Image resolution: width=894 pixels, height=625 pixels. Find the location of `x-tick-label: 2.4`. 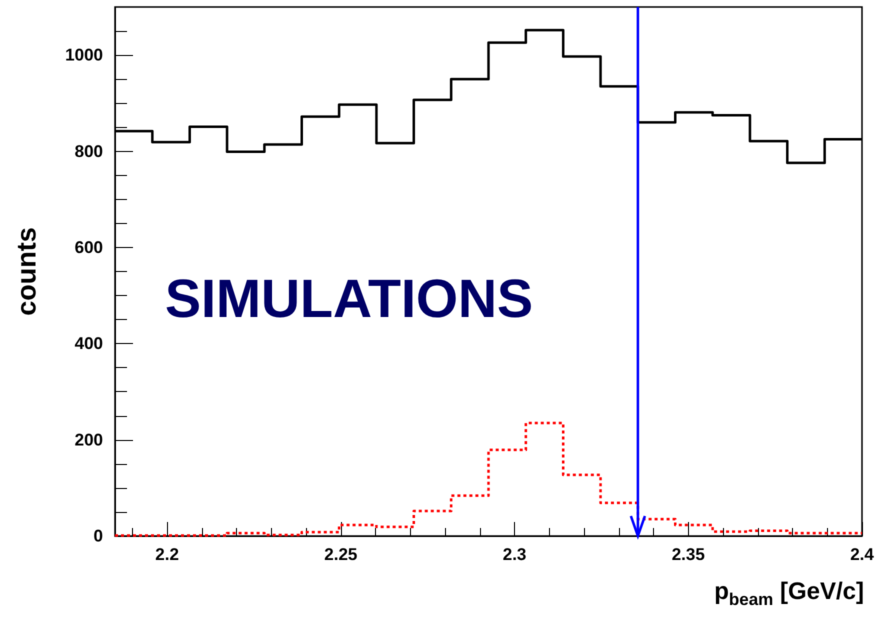

x-tick-label: 2.4 is located at coordinates (862, 554).